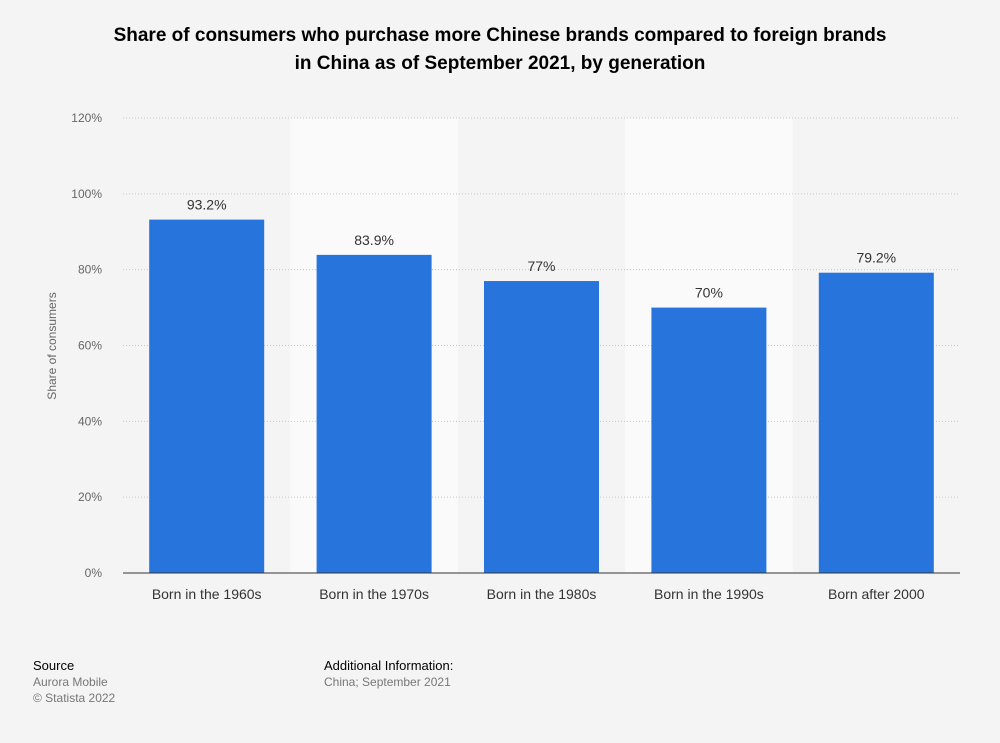  What do you see at coordinates (90, 346) in the screenshot?
I see `y-tick-label: 60%` at bounding box center [90, 346].